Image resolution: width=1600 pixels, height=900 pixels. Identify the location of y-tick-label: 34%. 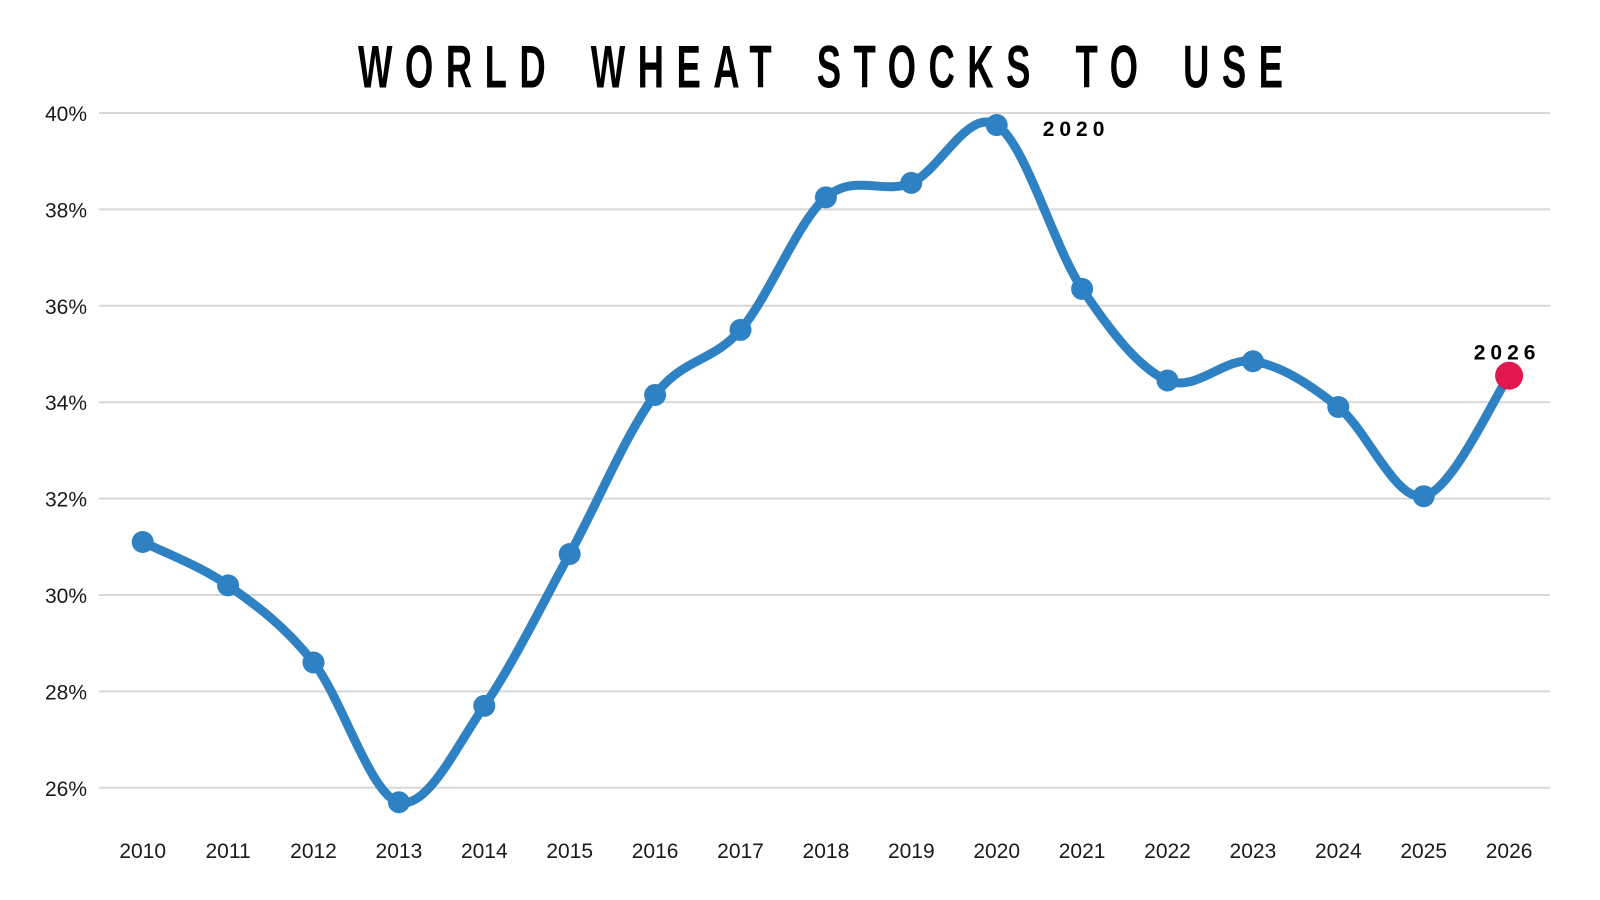
(66, 403).